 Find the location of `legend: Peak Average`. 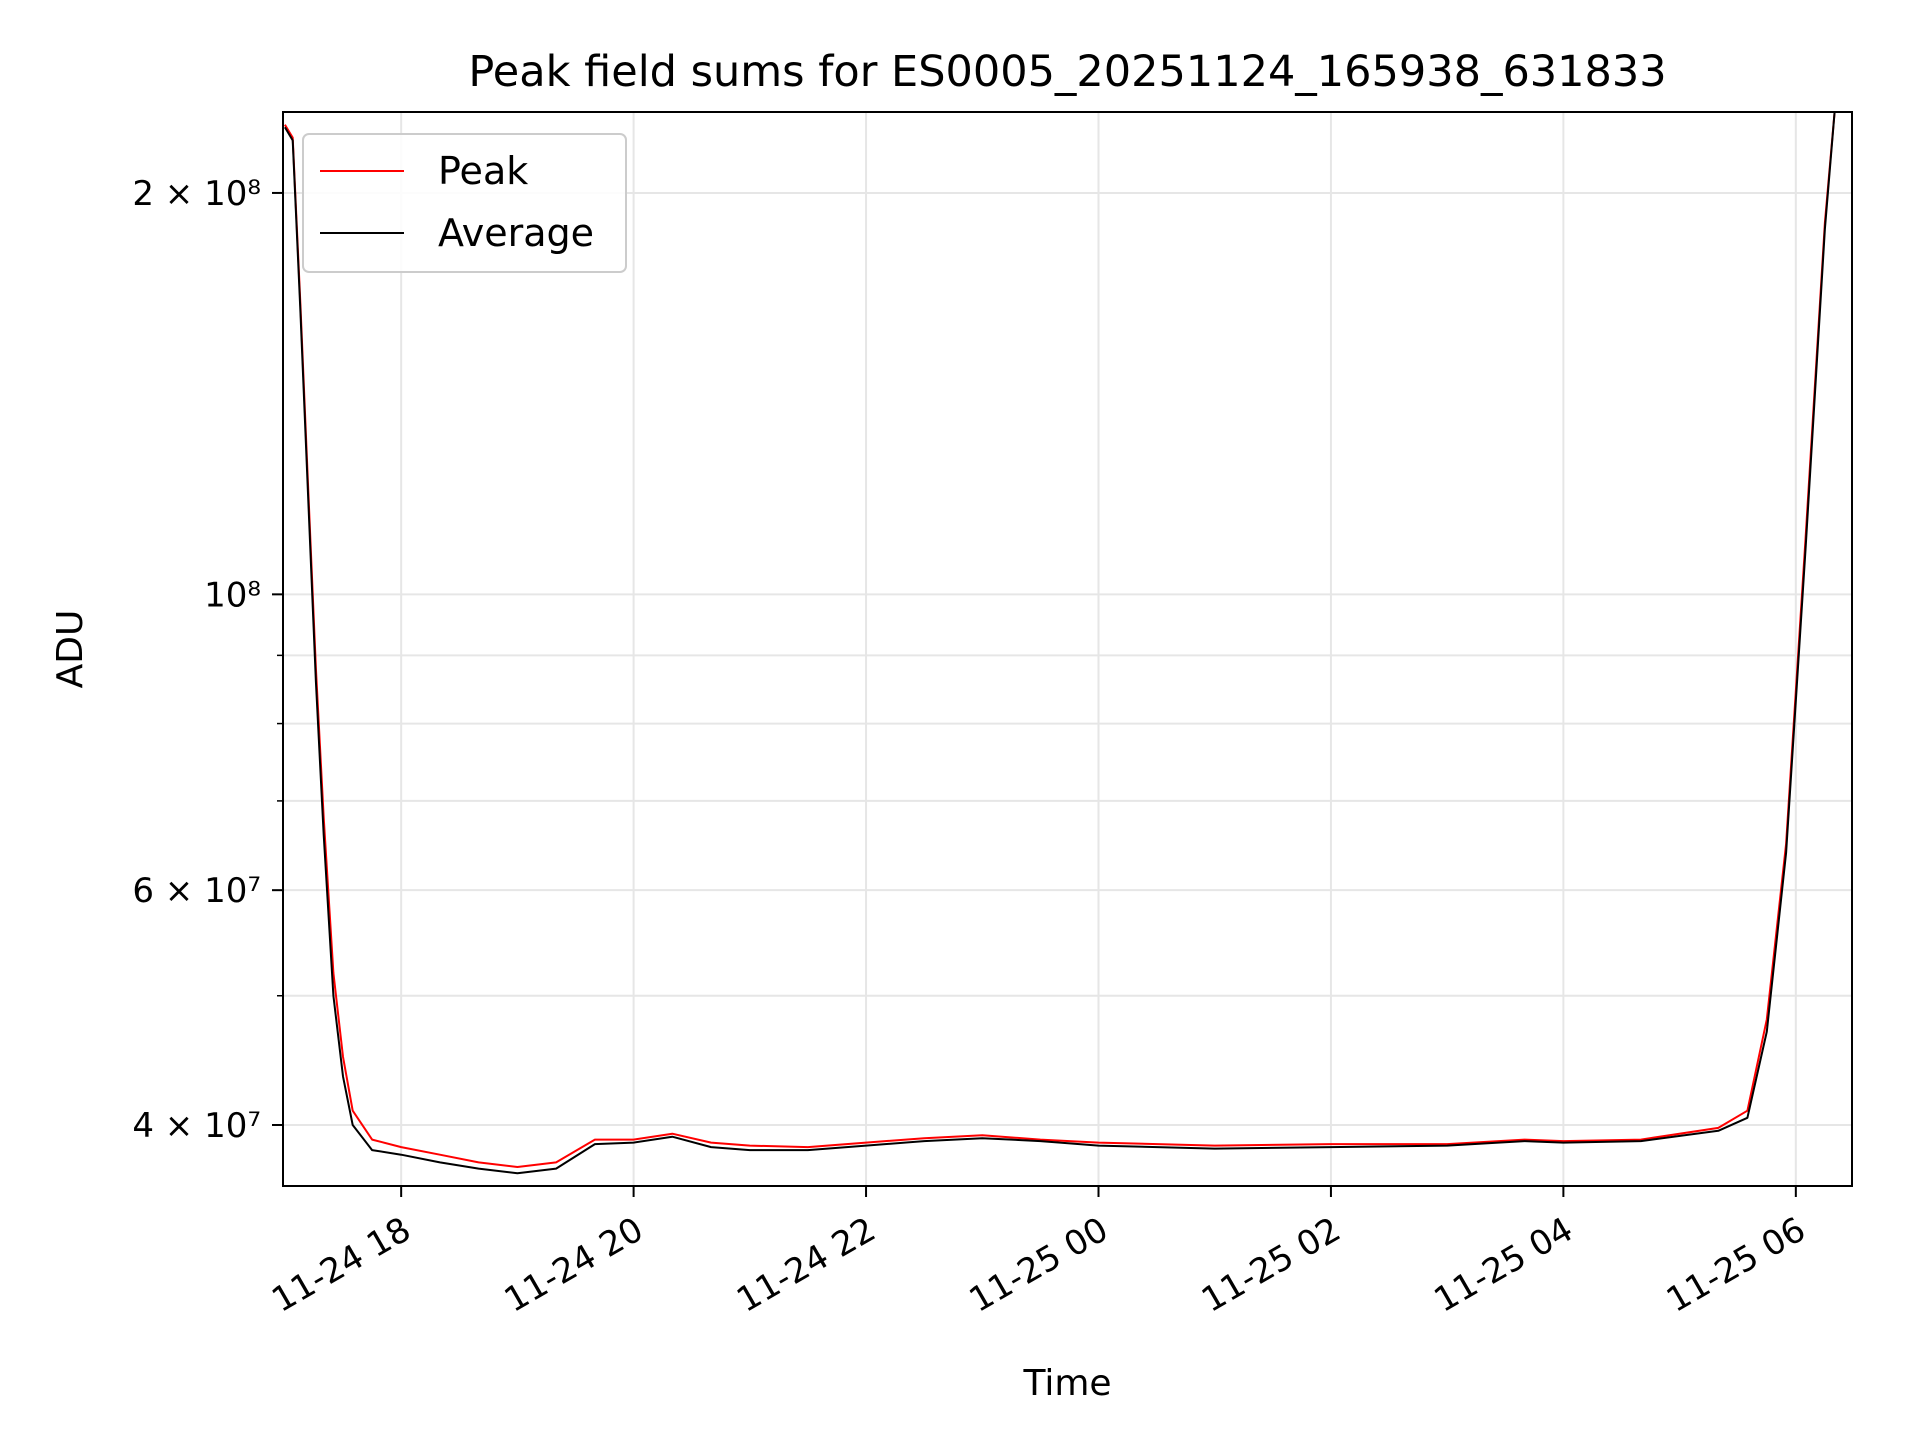

legend: Peak Average is located at coordinates (464, 203).